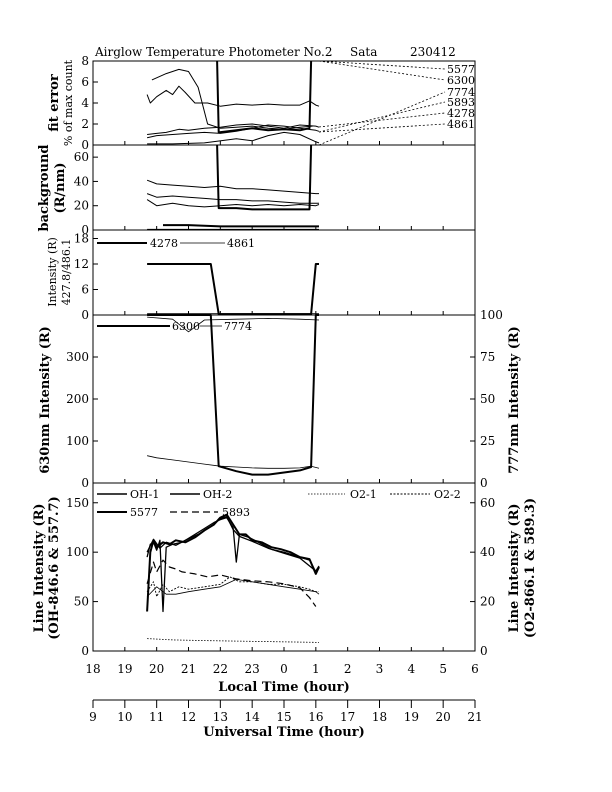 This screenshot has width=612, height=792. What do you see at coordinates (156, 669) in the screenshot?
I see `lt-tick-label-2: 20` at bounding box center [156, 669].